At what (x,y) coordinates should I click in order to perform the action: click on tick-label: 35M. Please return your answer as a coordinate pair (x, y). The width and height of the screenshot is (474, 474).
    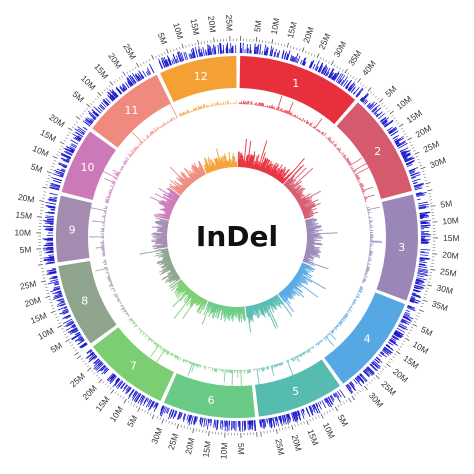
    Looking at the image, I should click on (439, 305).